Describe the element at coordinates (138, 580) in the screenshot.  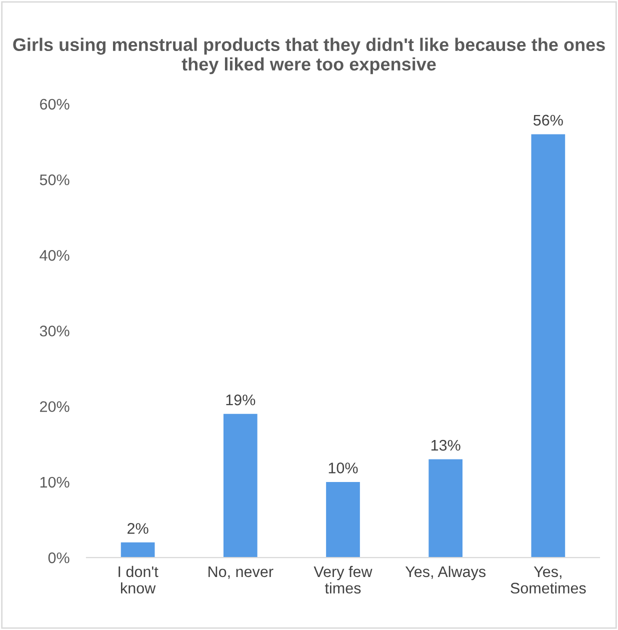
I see `x-tick-label: I don't know` at that location.